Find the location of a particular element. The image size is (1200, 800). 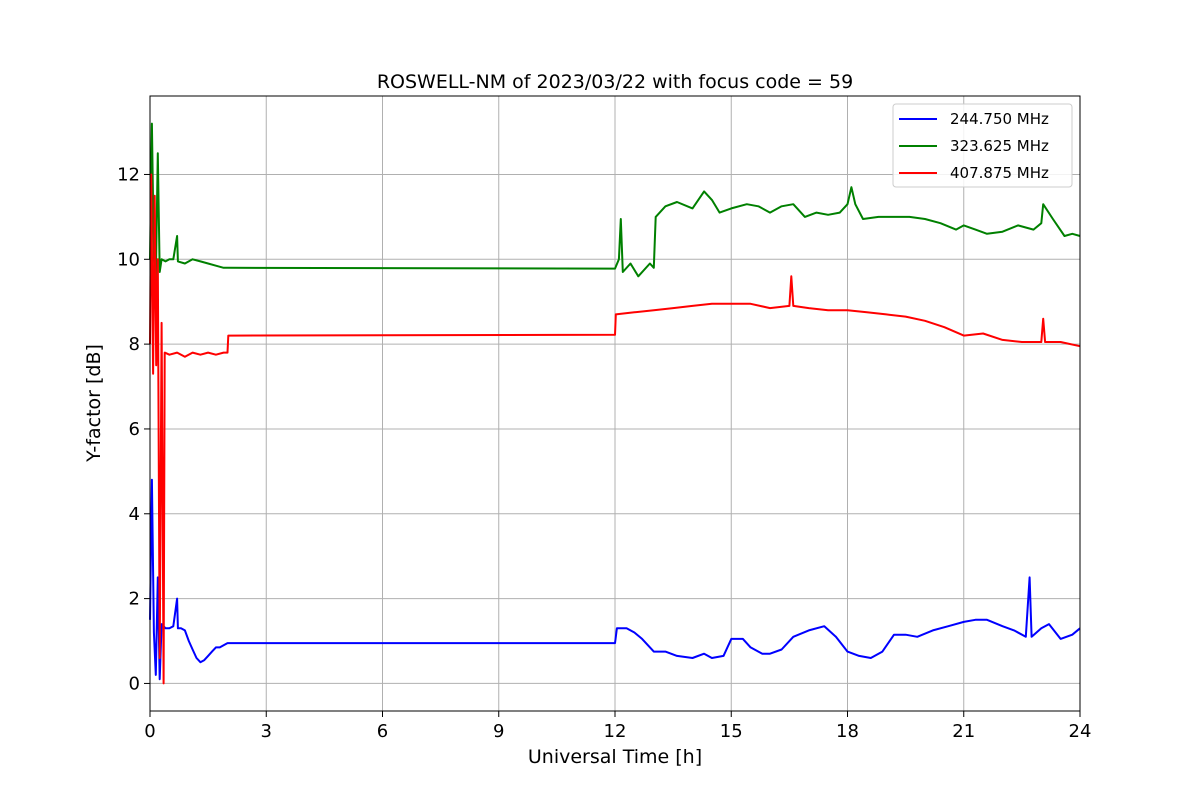

y-tick-label: 10 is located at coordinates (128, 259).